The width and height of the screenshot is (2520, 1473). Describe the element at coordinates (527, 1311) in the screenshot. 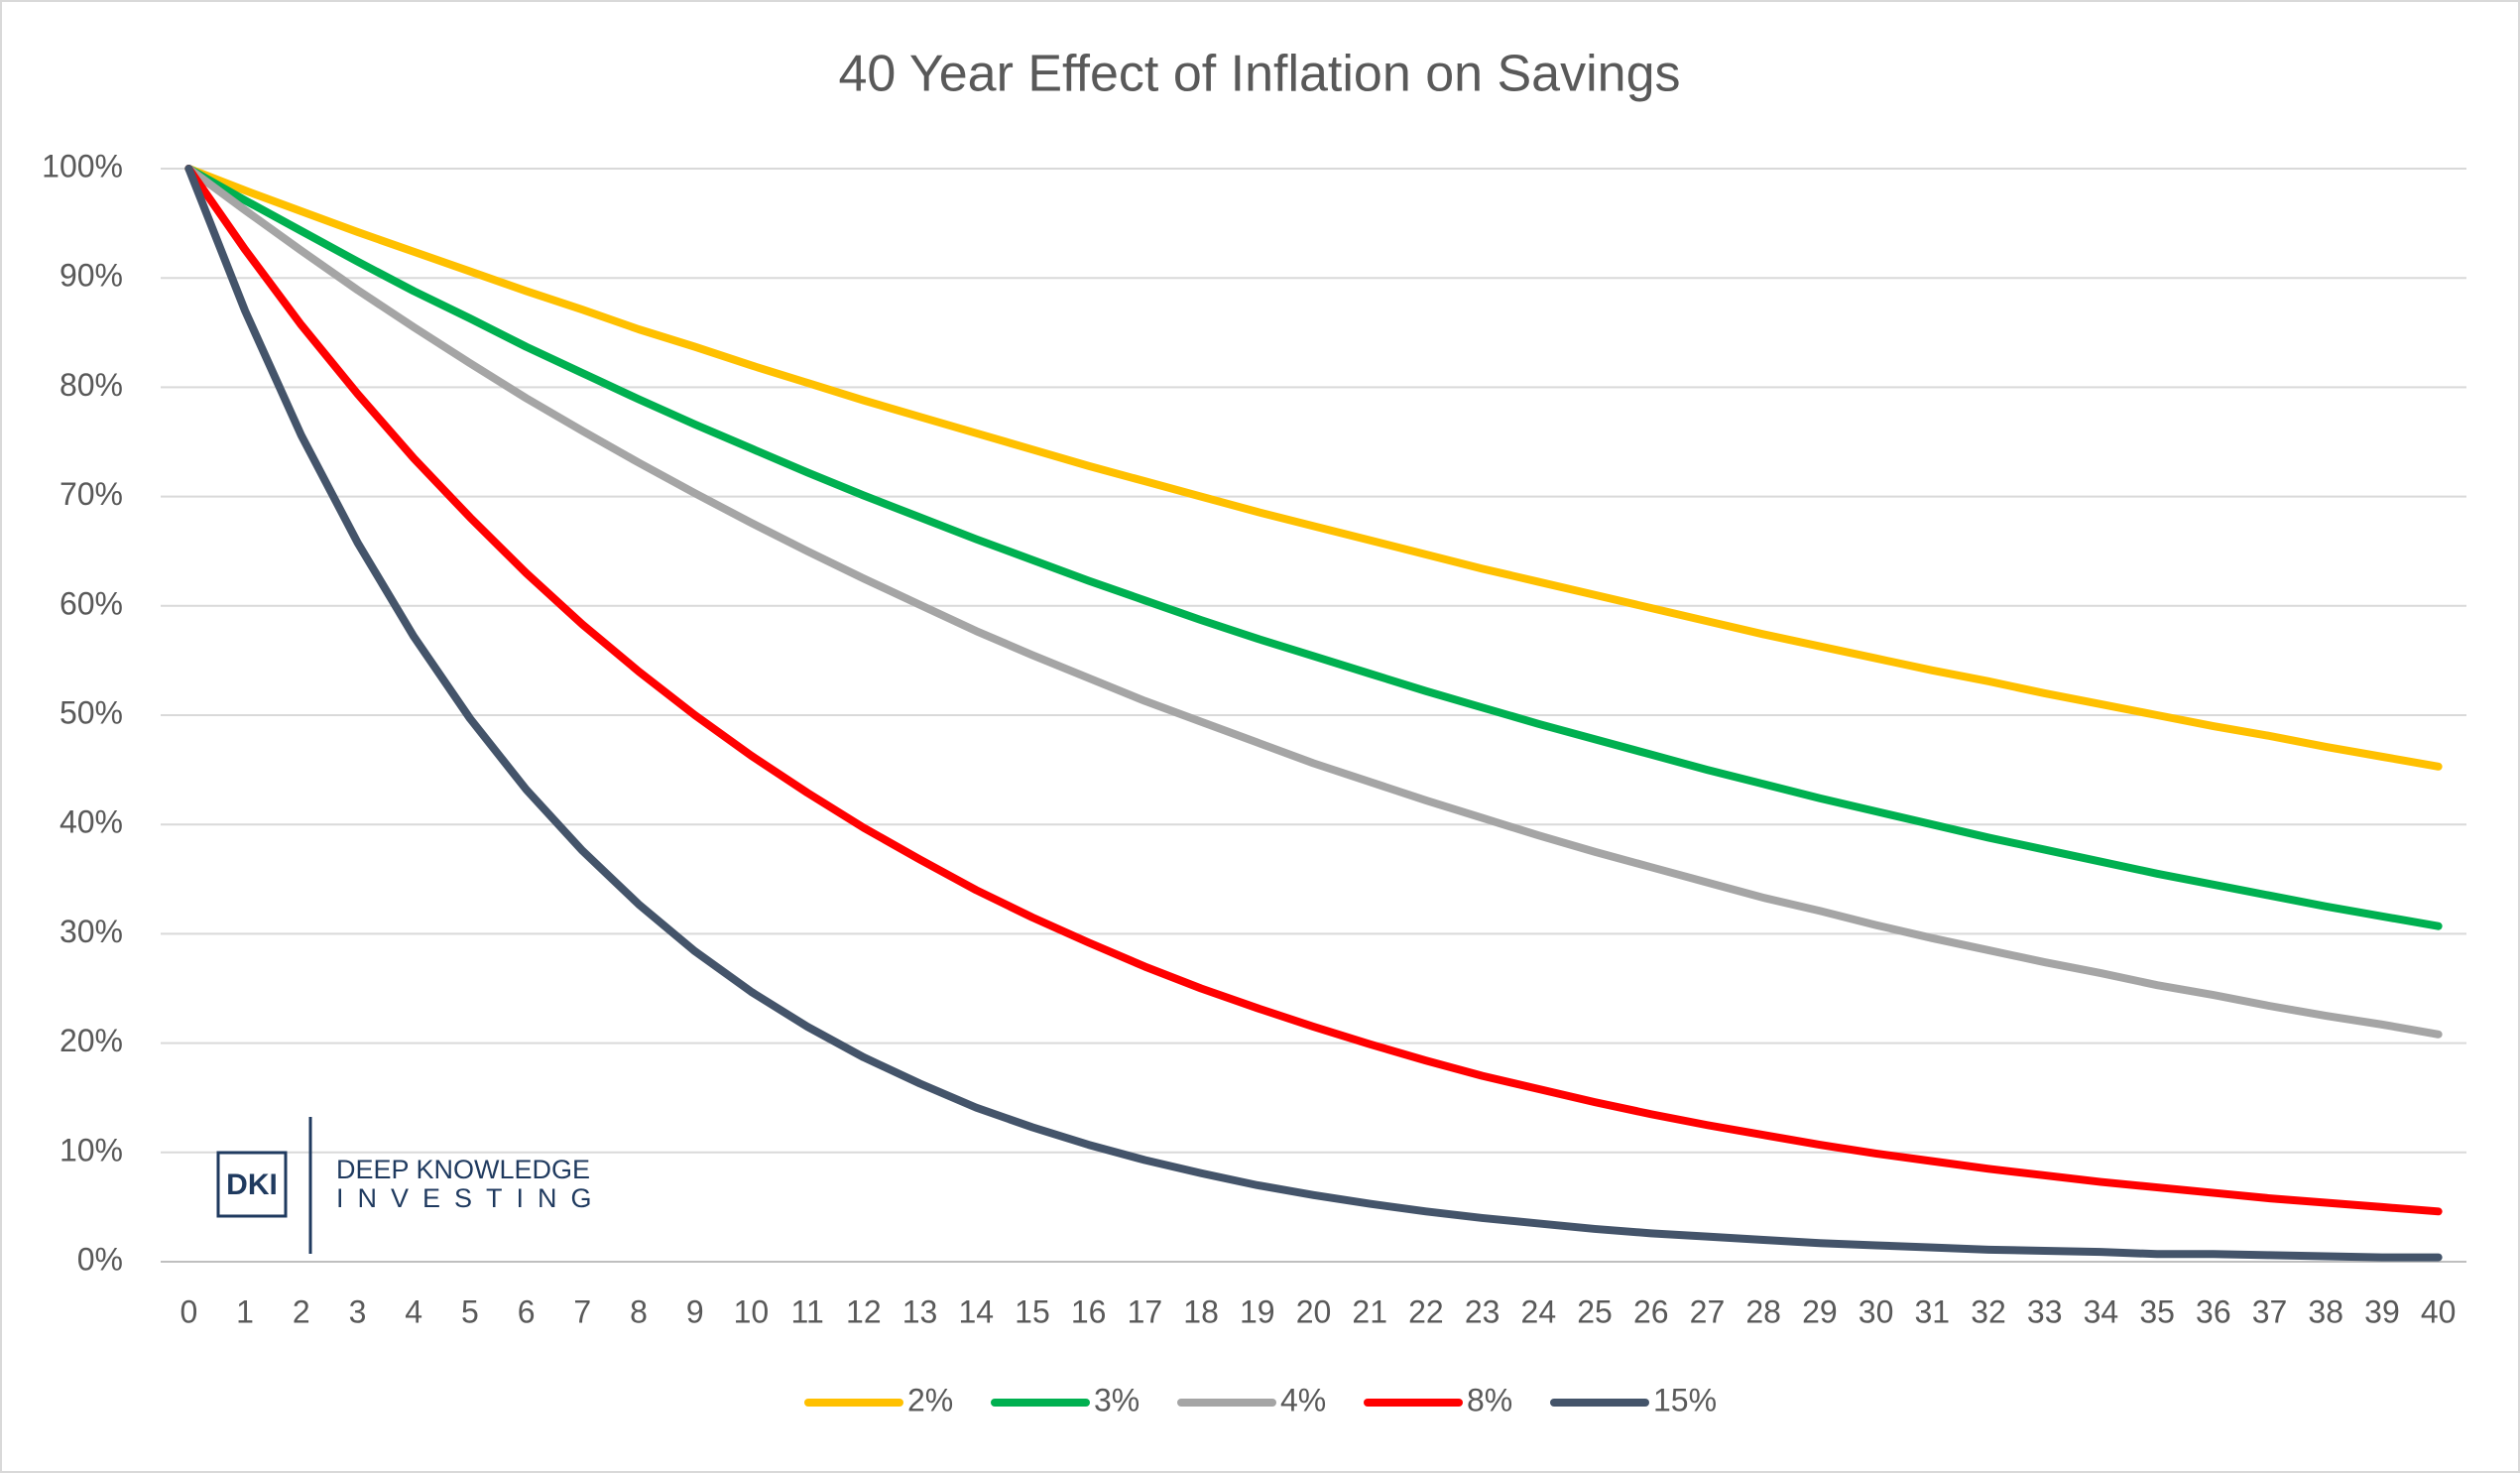

I see `x-tick-label: 6` at that location.